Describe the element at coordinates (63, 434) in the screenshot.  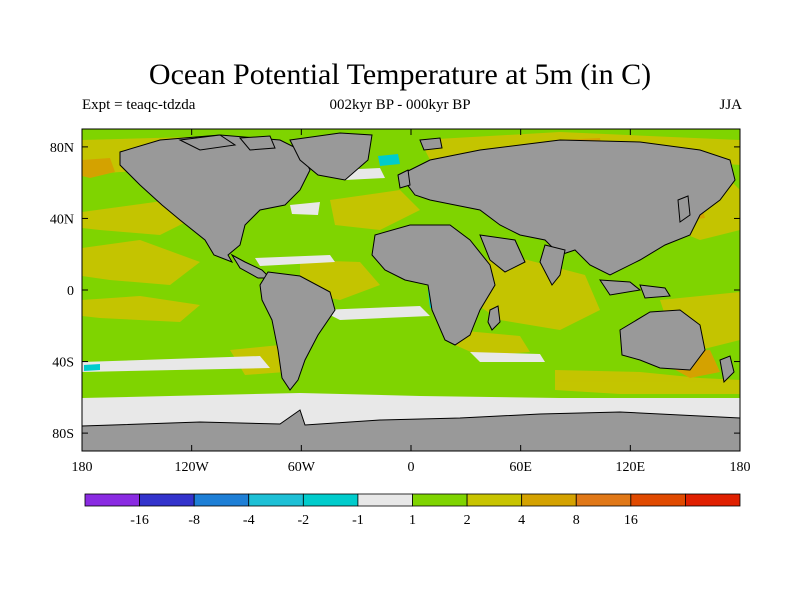
I see `y-tick-label: 80S` at that location.